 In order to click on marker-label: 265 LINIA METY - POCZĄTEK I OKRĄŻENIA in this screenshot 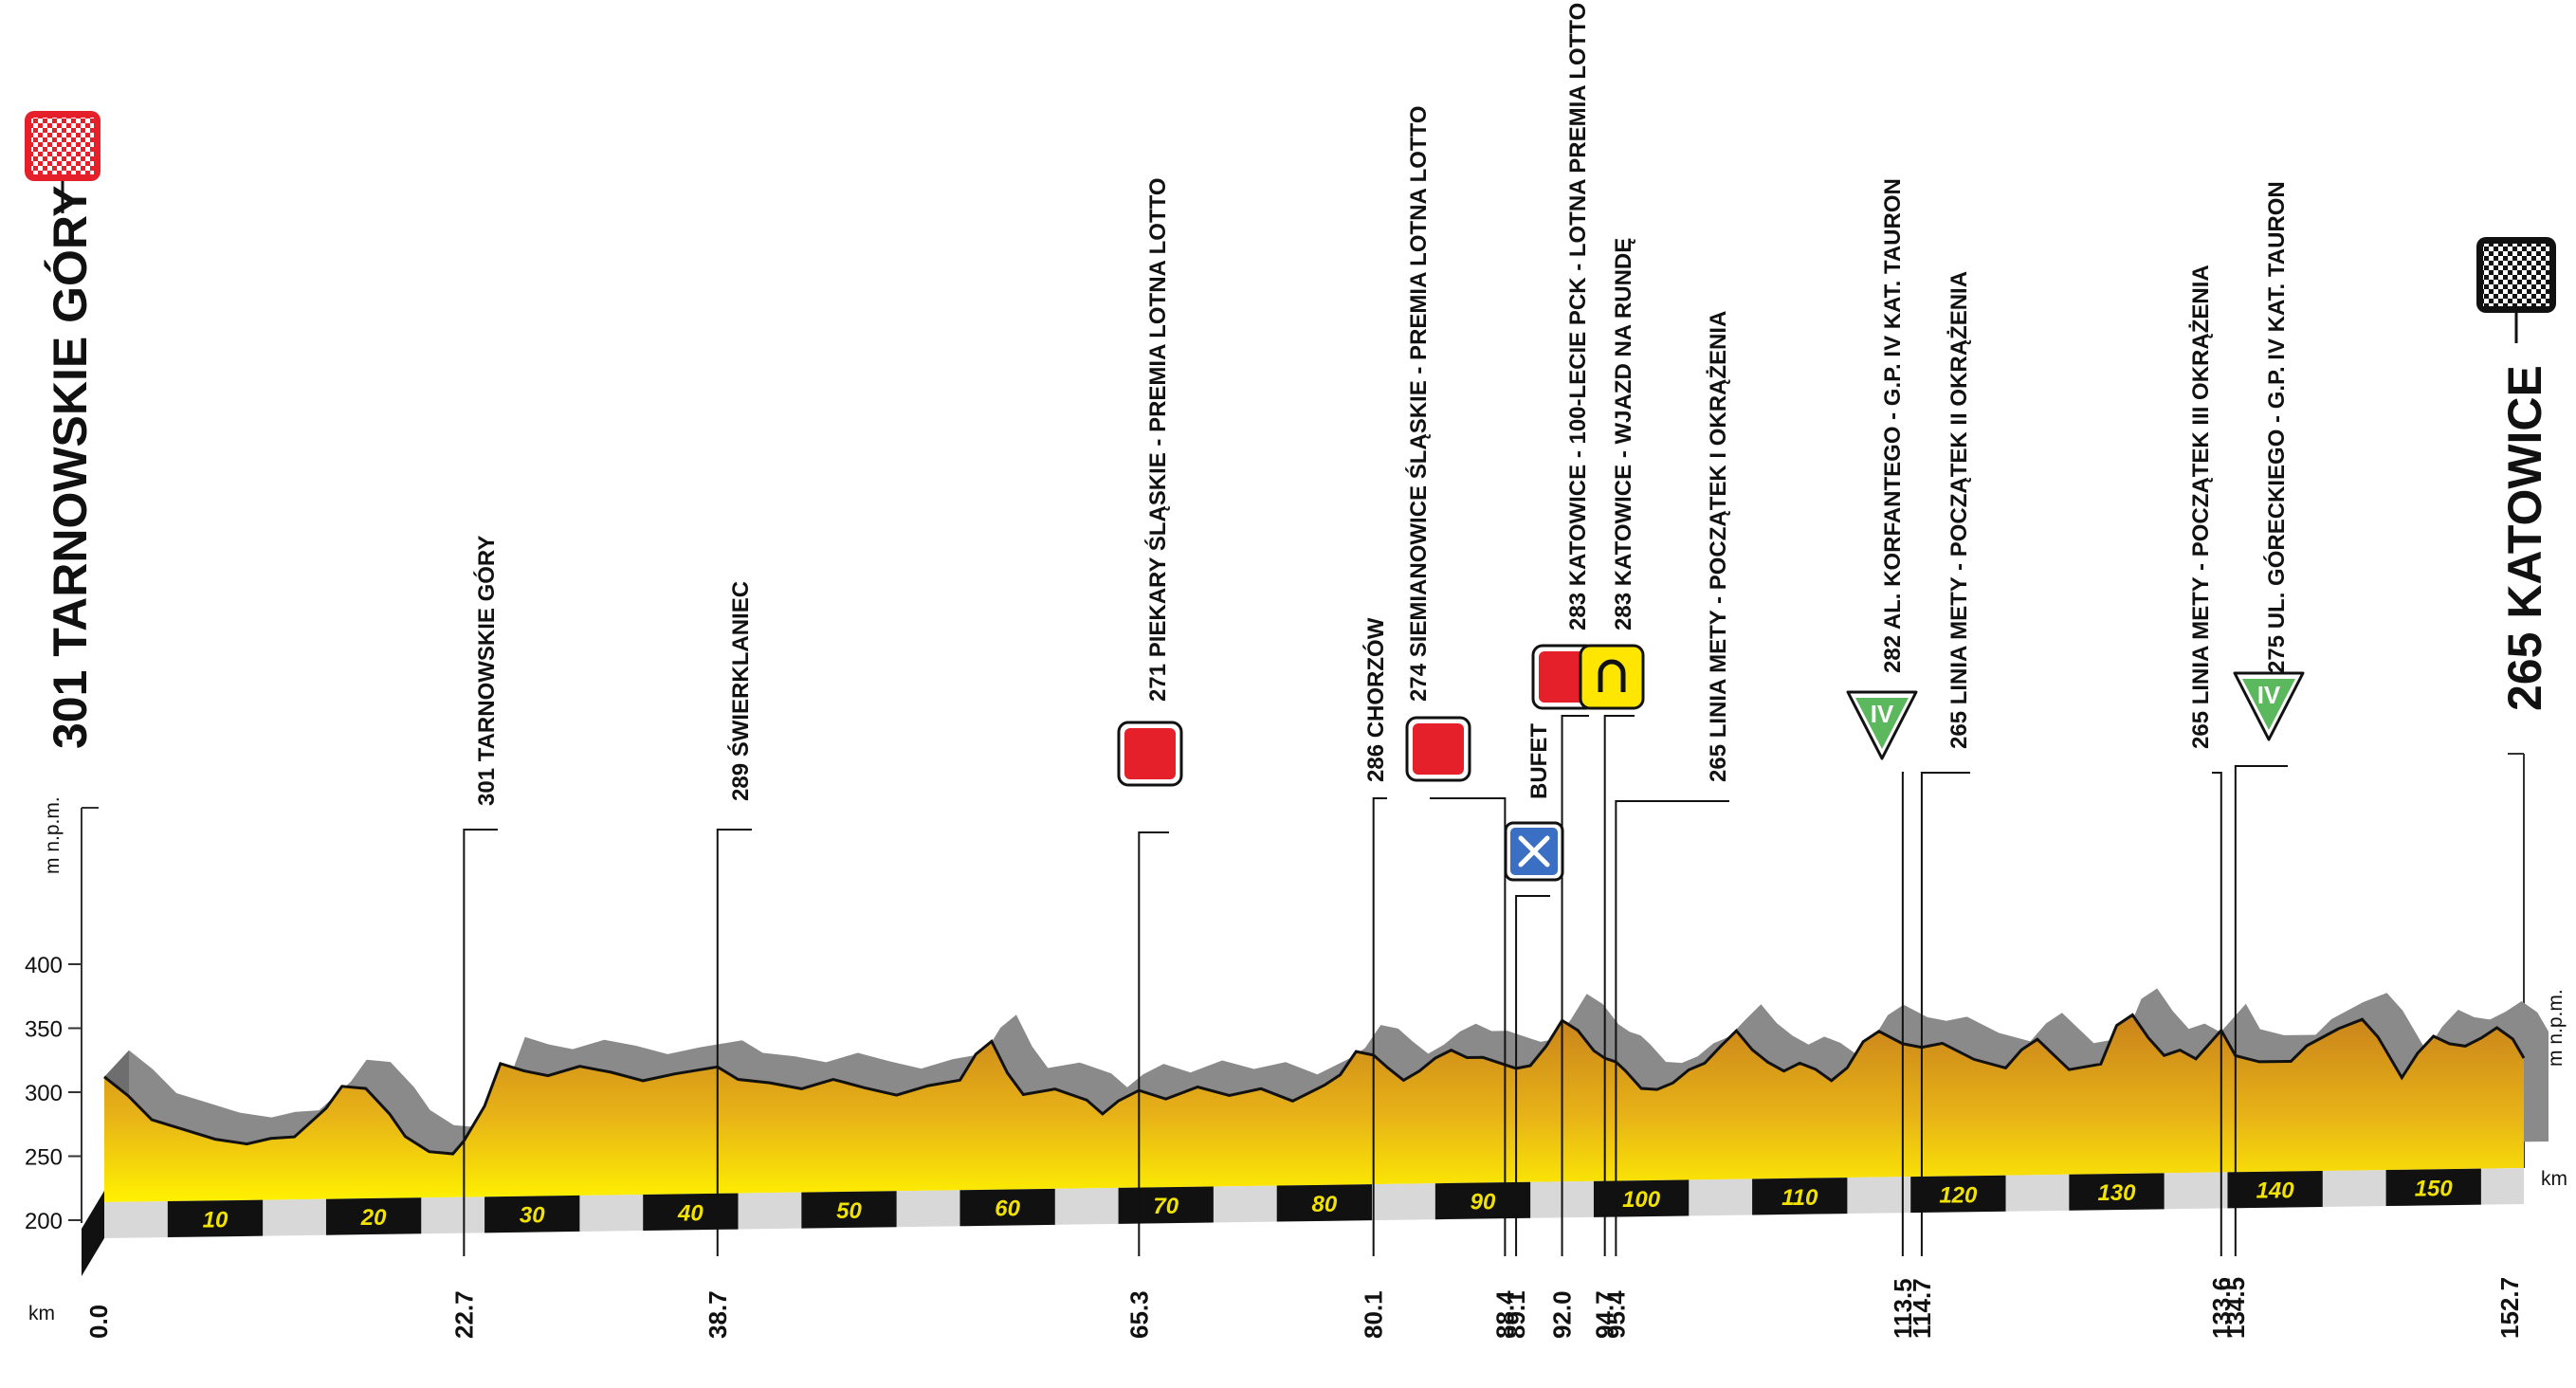, I will do `click(1718, 546)`.